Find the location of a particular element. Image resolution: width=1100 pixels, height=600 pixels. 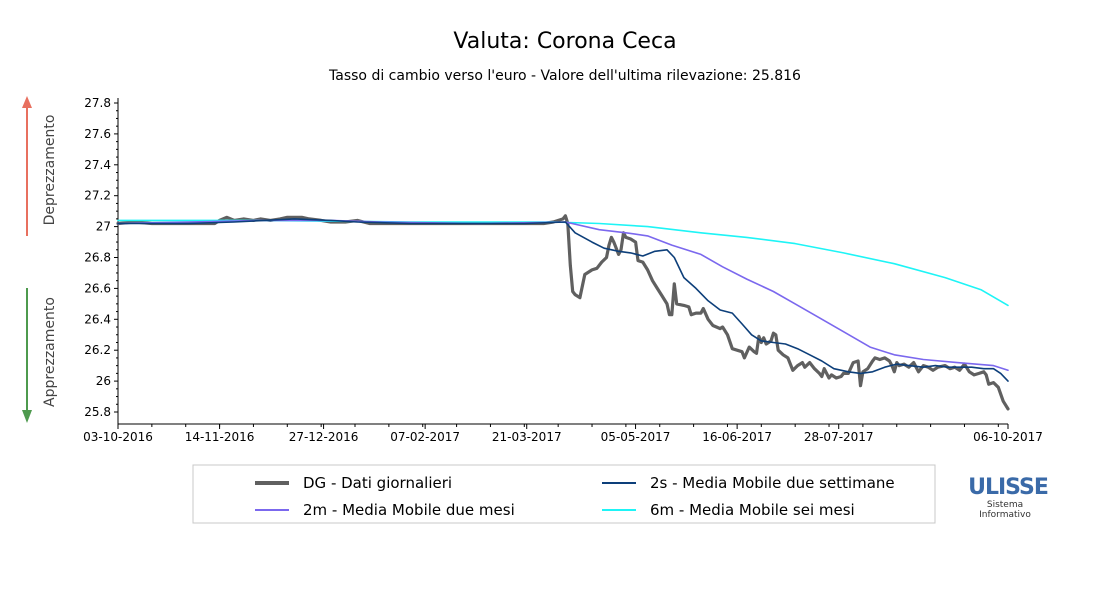

logo-brand: ULISSE is located at coordinates (1008, 487).